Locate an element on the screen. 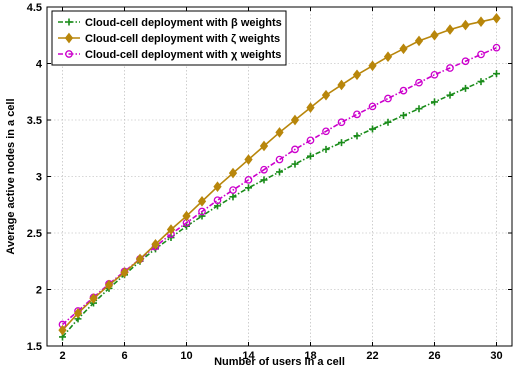 The height and width of the screenshot is (370, 522). legend-entry-1: Cloud-cell deployment with β weights is located at coordinates (170, 23).